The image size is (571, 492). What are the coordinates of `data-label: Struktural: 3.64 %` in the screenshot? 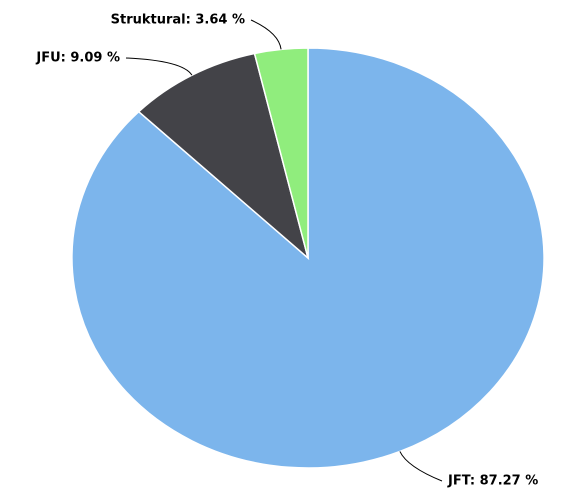 It's located at (178, 20).